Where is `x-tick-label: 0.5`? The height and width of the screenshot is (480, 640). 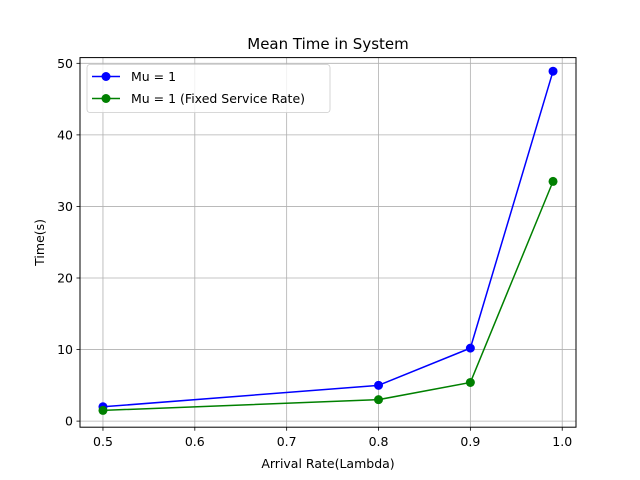
x-tick-label: 0.5 is located at coordinates (103, 441).